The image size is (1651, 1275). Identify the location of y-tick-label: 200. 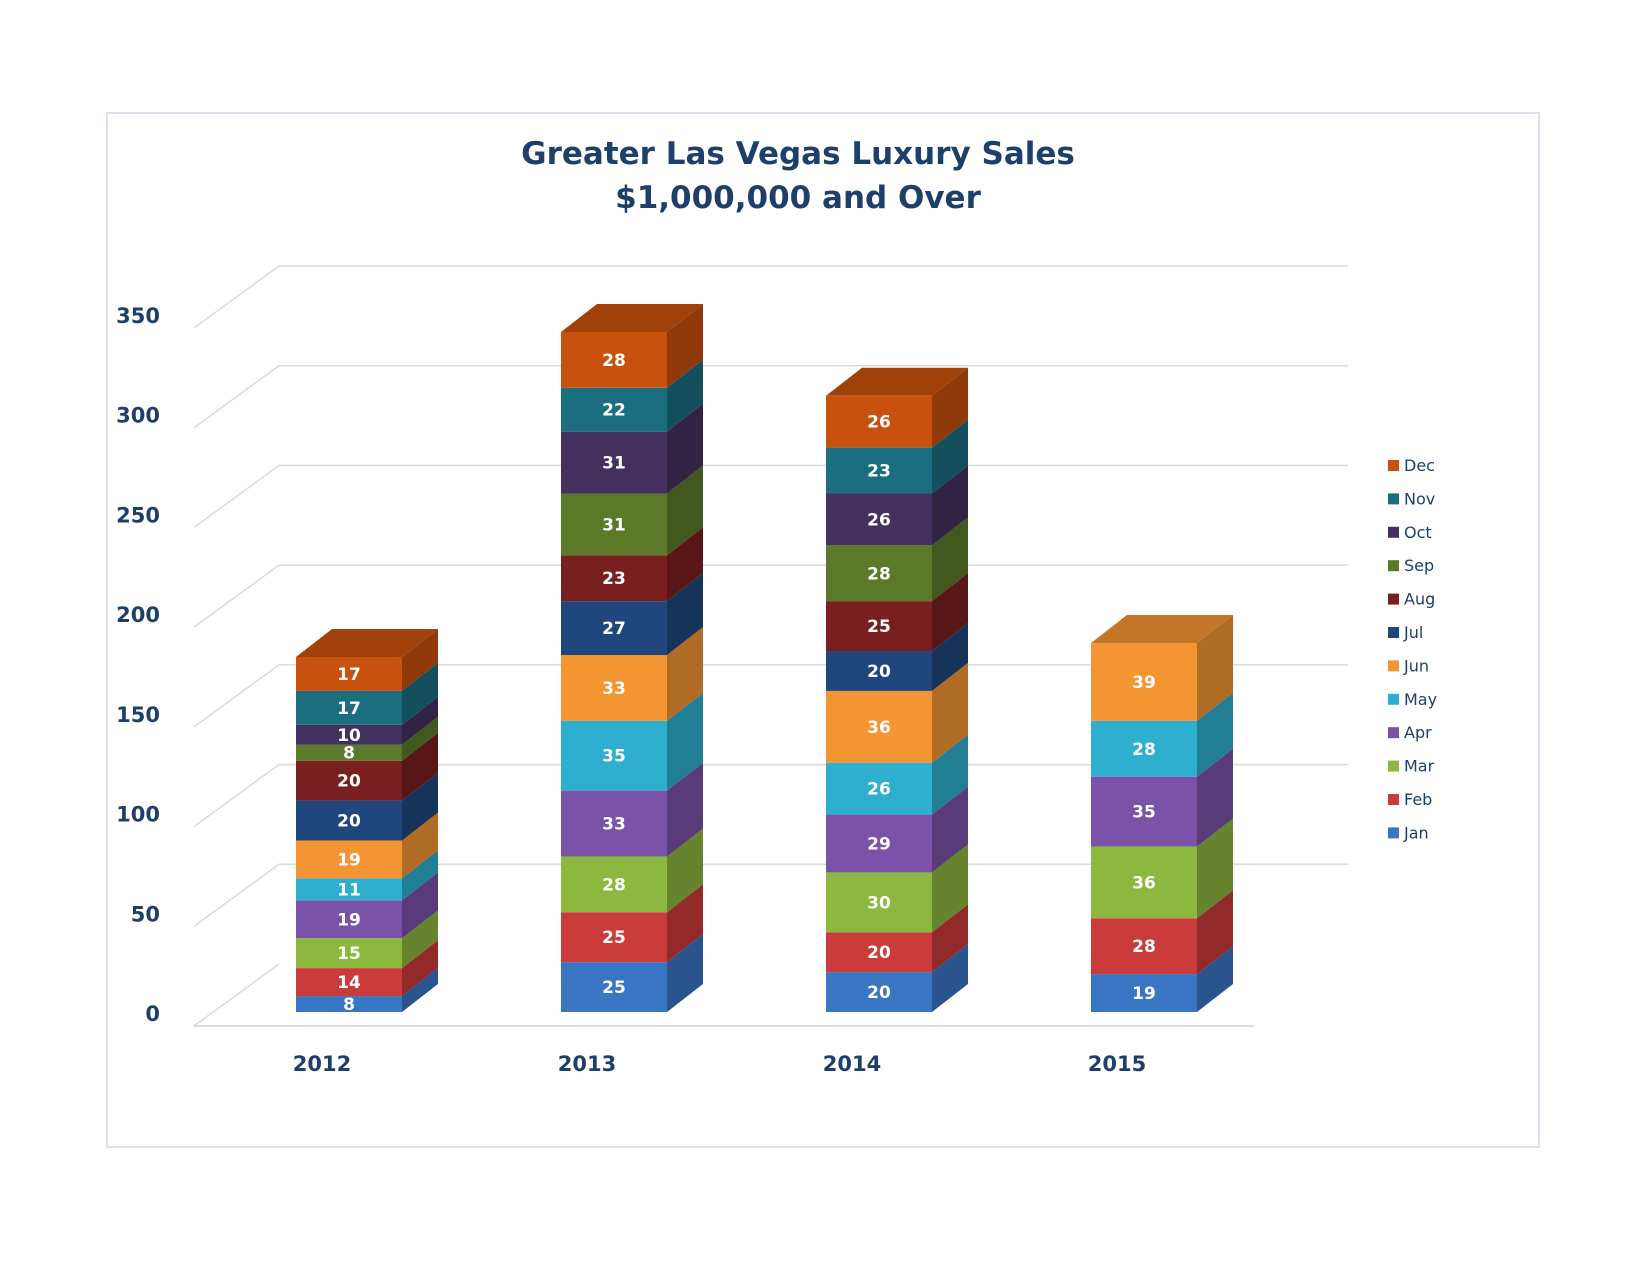
(138, 615).